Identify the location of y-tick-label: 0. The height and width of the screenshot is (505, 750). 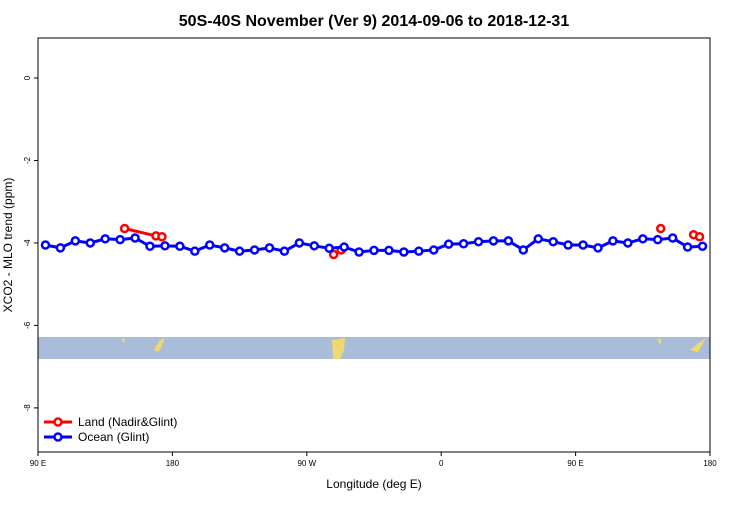
(27, 77).